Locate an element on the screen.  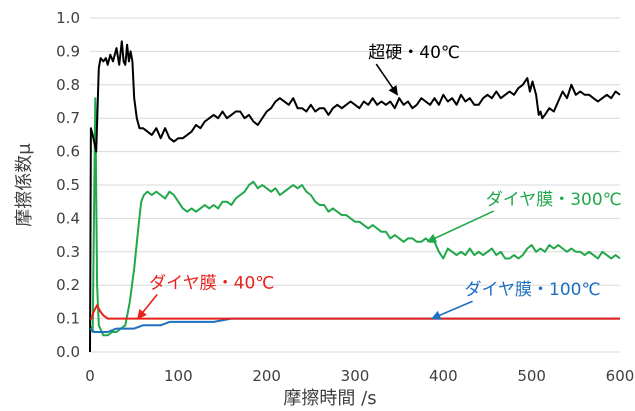
y-tick-label: 0.2 is located at coordinates (68, 285).